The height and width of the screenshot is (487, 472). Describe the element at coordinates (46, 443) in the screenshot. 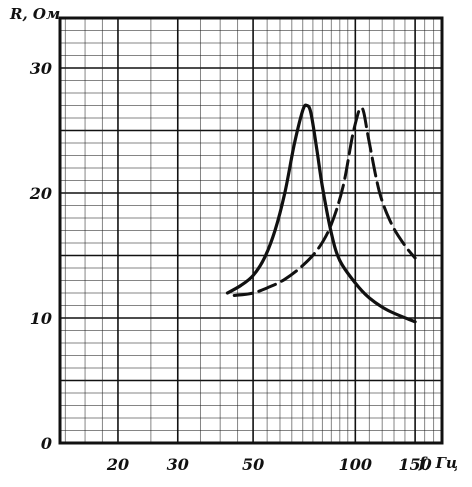

I see `y-tick-label: 0` at that location.